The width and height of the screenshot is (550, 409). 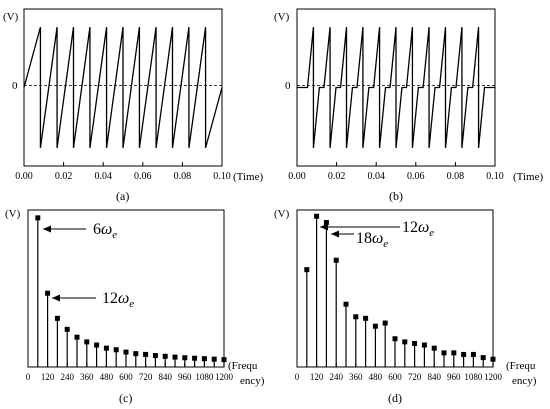 What do you see at coordinates (123, 87) in the screenshot?
I see `waveform-a` at bounding box center [123, 87].